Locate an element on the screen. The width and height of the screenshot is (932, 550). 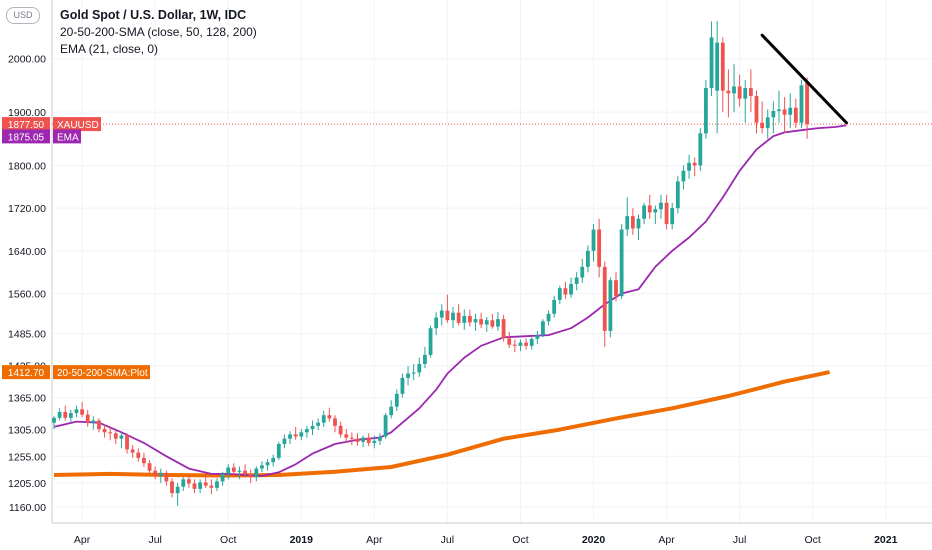
sma-label-value: 1412.70 is located at coordinates (26, 373).